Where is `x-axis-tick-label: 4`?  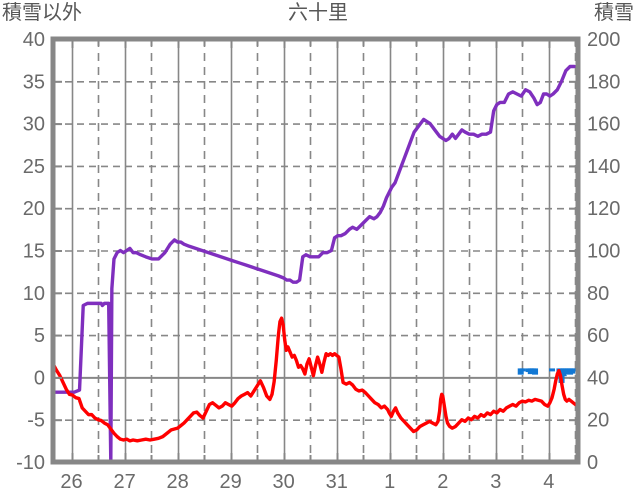
x-axis-tick-label: 4 is located at coordinates (548, 482).